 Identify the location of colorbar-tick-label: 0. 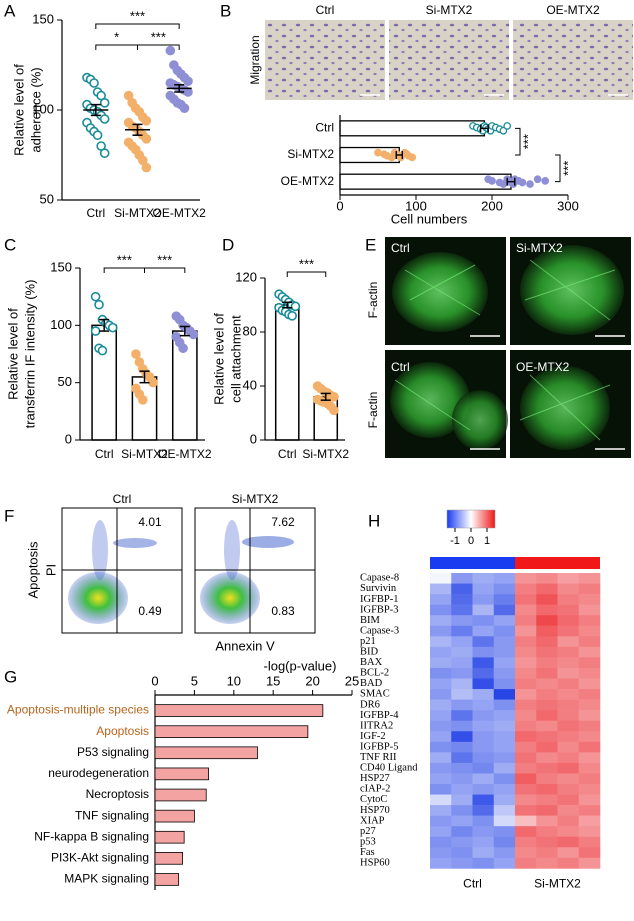
(471, 541).